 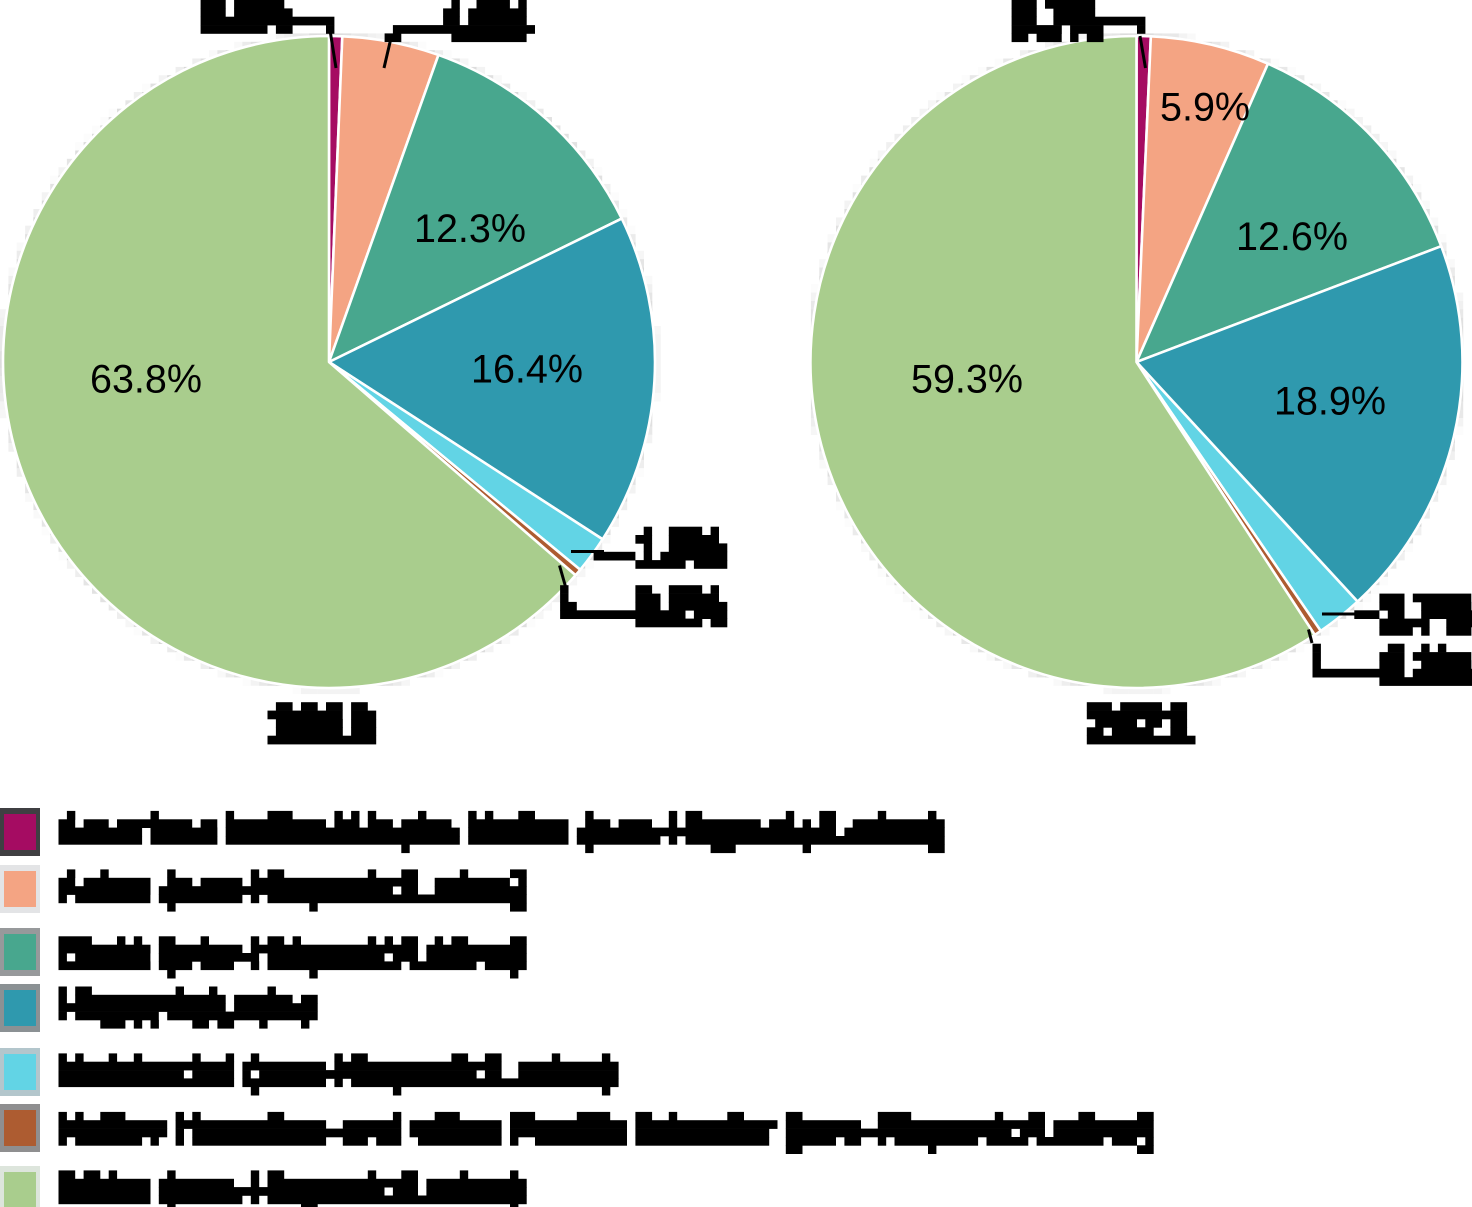 What do you see at coordinates (470, 229) in the screenshot?
I see `svg-text: 12.3%` at bounding box center [470, 229].